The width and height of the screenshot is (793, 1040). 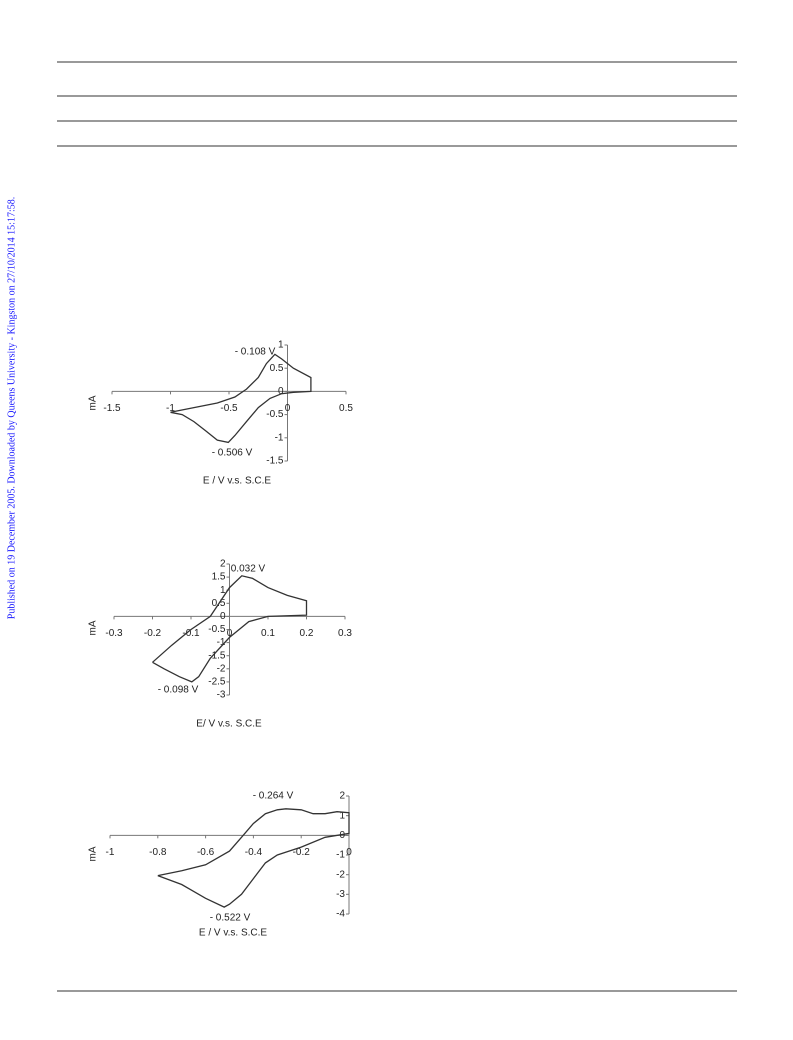 I want to click on peak-annotation: - 0.108 V, so click(x=255, y=352).